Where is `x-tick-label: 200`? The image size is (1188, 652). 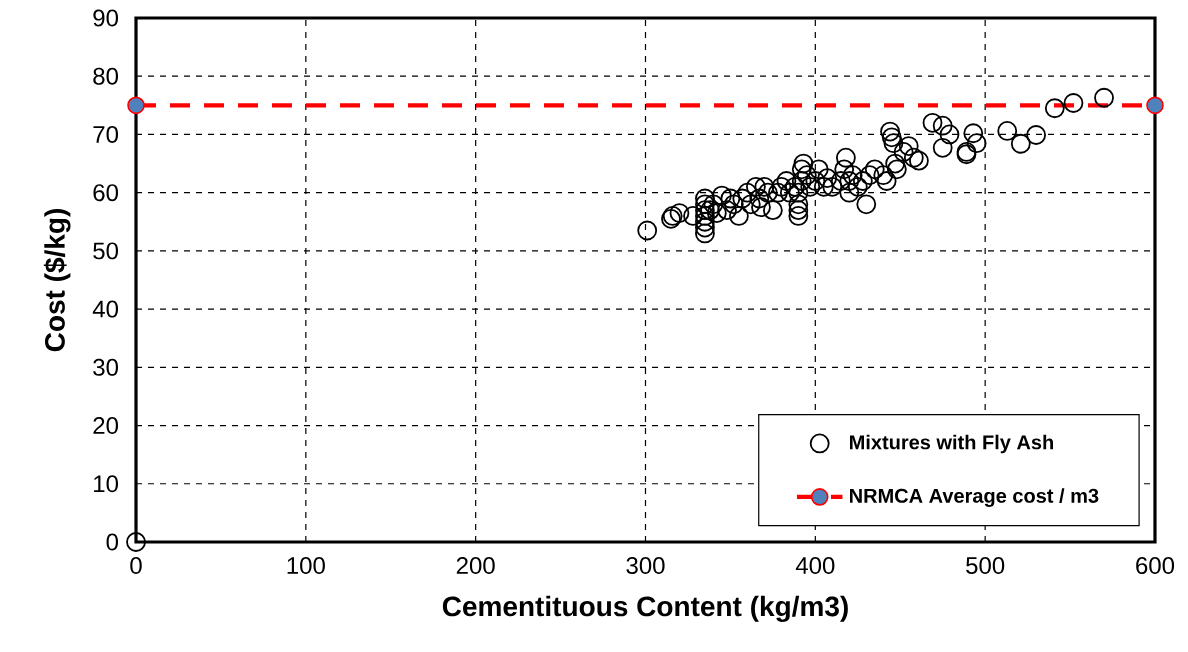 x-tick-label: 200 is located at coordinates (475, 566).